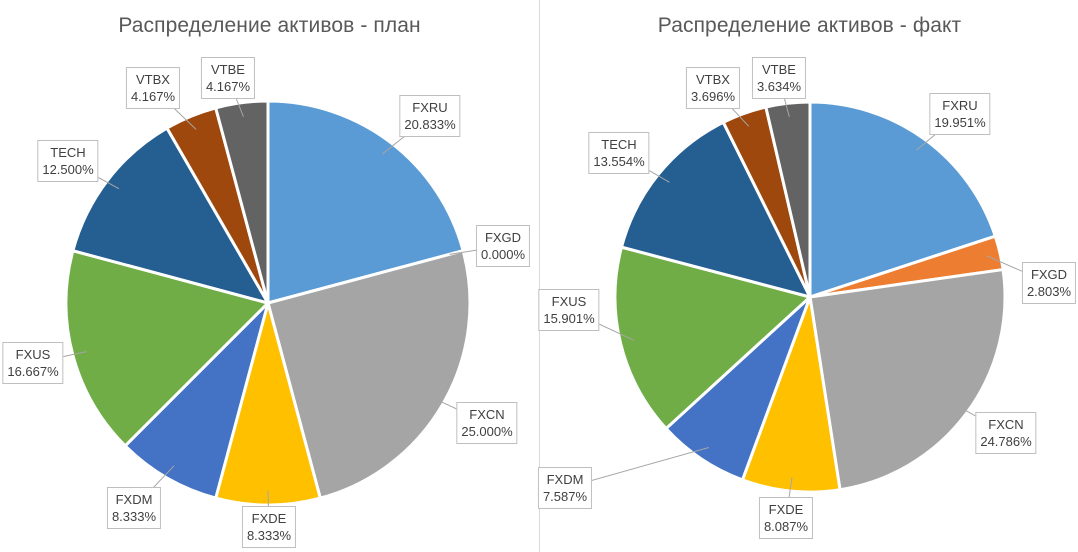 The width and height of the screenshot is (1078, 552). Describe the element at coordinates (960, 122) in the screenshot. I see `data-label-value: 19.951%` at that location.